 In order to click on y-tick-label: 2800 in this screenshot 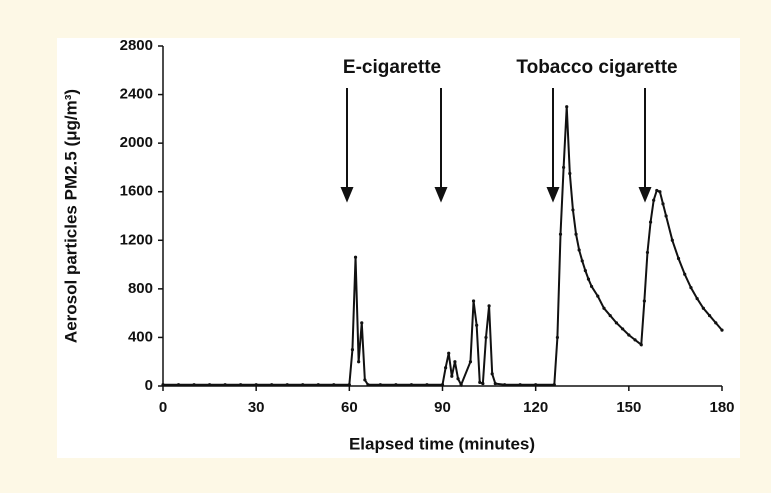, I will do `click(136, 45)`.